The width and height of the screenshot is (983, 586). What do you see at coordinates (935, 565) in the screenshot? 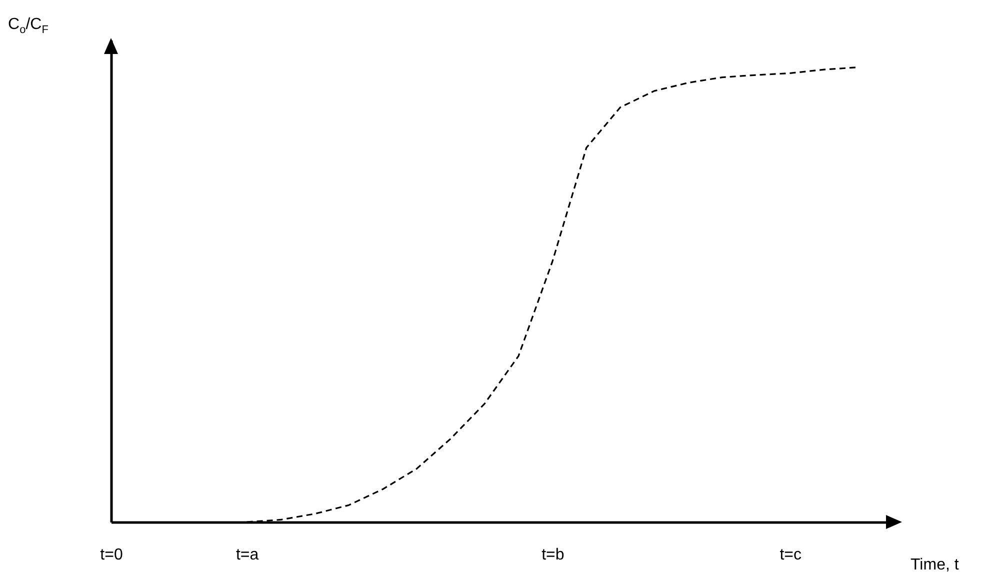
I see `x-axis-title: Time, t` at bounding box center [935, 565].